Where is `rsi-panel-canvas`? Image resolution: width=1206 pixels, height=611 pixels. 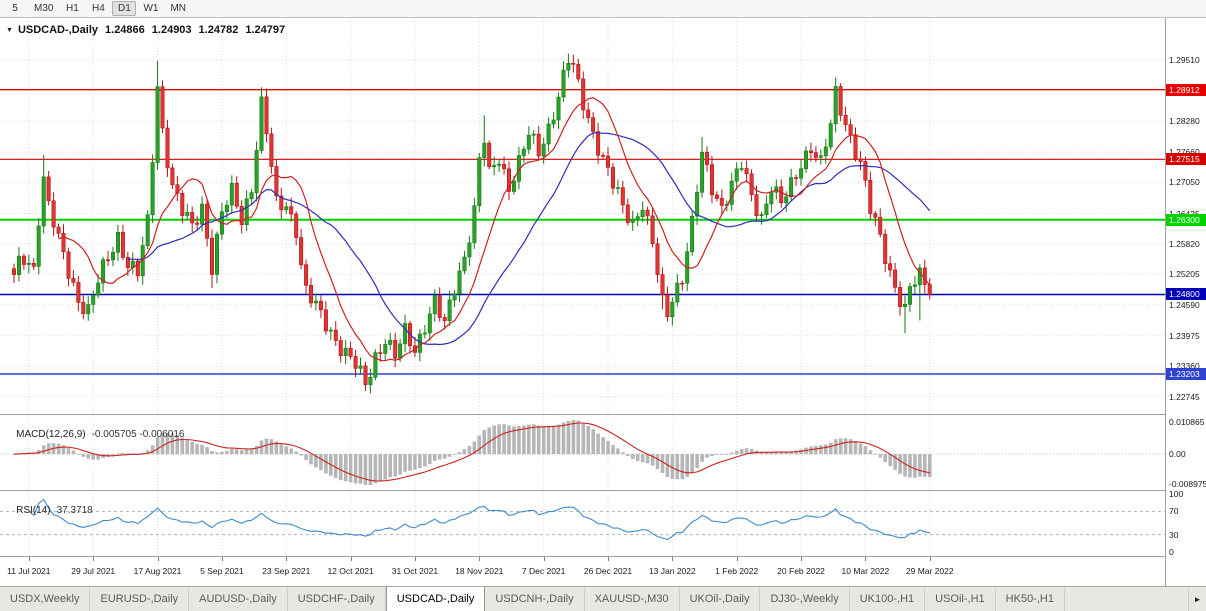
rsi-panel-canvas is located at coordinates (582, 523).